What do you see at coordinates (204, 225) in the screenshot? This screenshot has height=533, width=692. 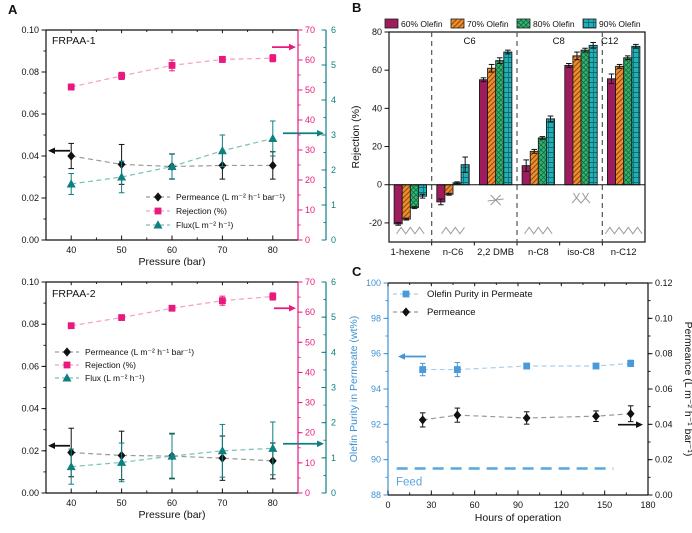 I see `svg-text: Flux(L m⁻² h⁻¹)` at bounding box center [204, 225].